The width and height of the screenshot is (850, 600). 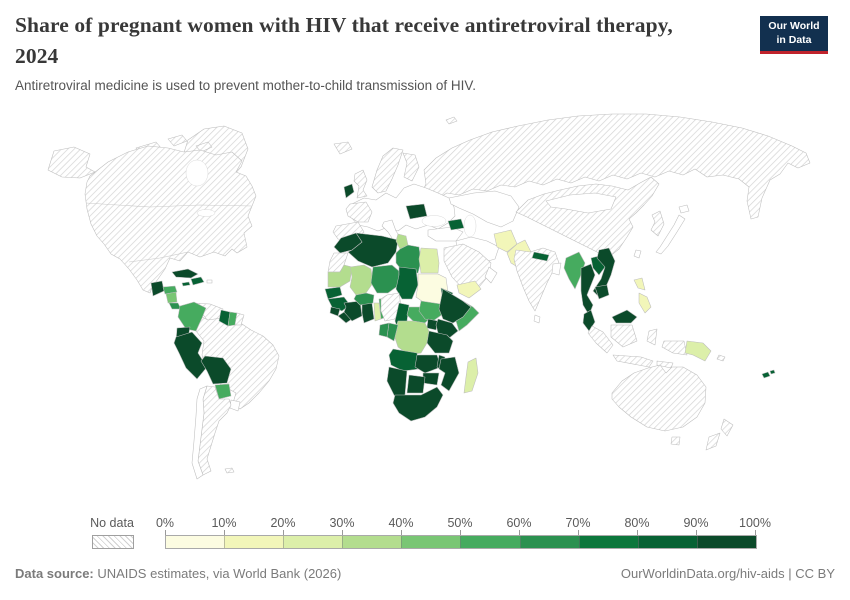 What do you see at coordinates (397, 382) in the screenshot?
I see `country-namibia` at bounding box center [397, 382].